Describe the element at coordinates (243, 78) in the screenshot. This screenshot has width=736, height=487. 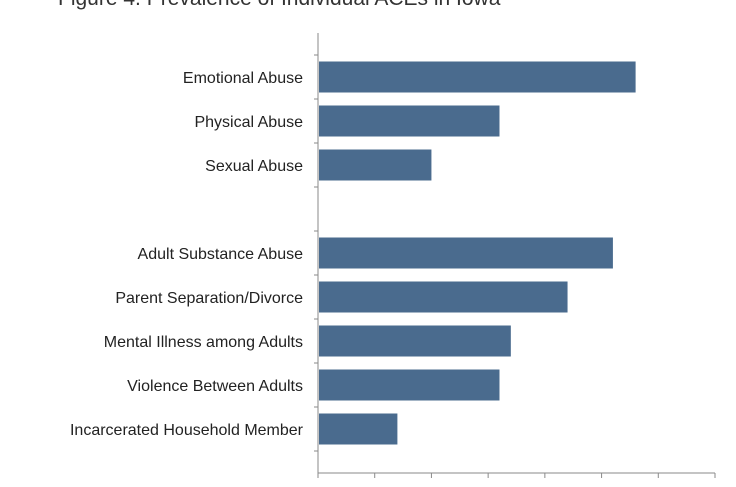
I see `category-label: Emotional Abuse` at that location.